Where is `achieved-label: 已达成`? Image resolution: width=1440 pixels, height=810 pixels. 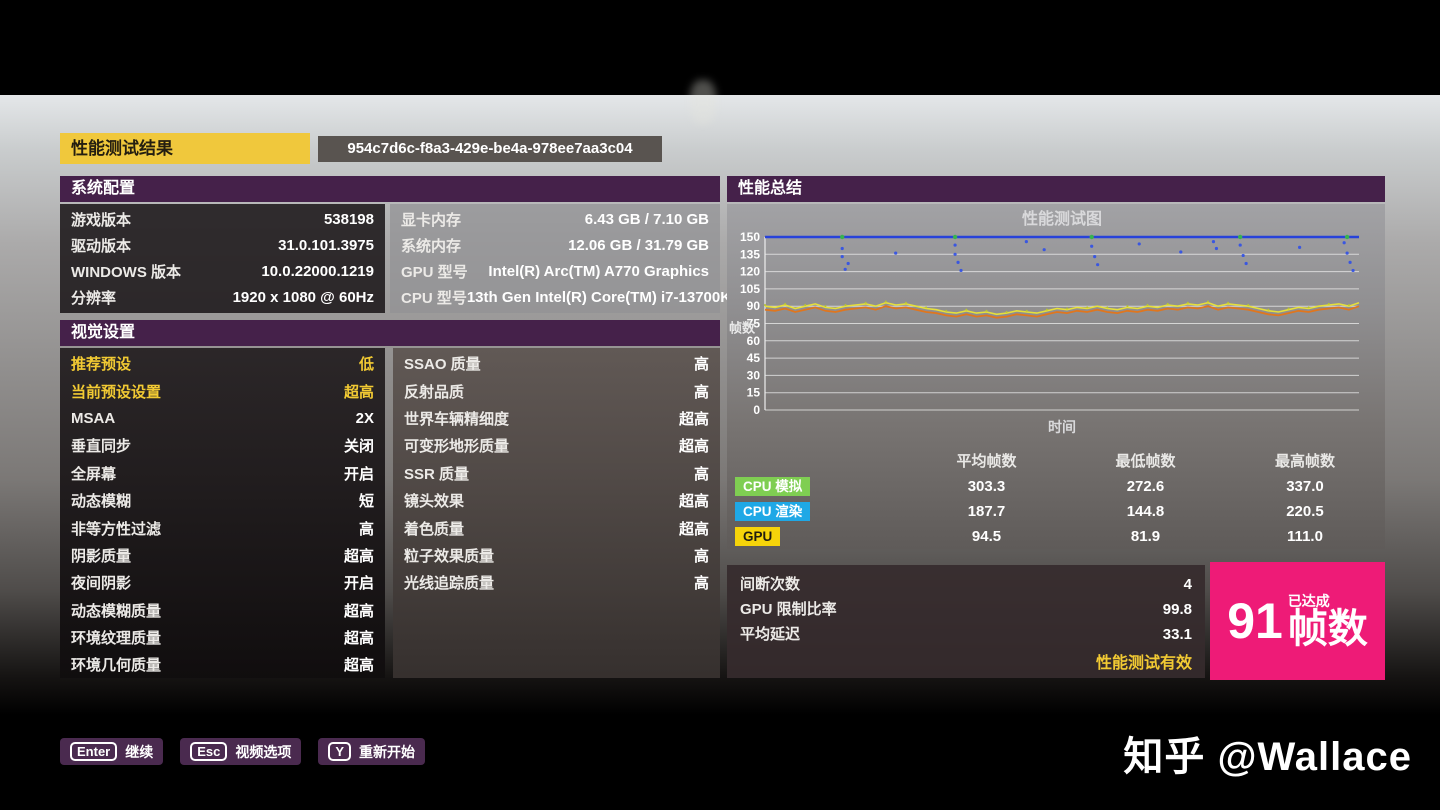
achieved-label: 已达成 is located at coordinates (1308, 600).